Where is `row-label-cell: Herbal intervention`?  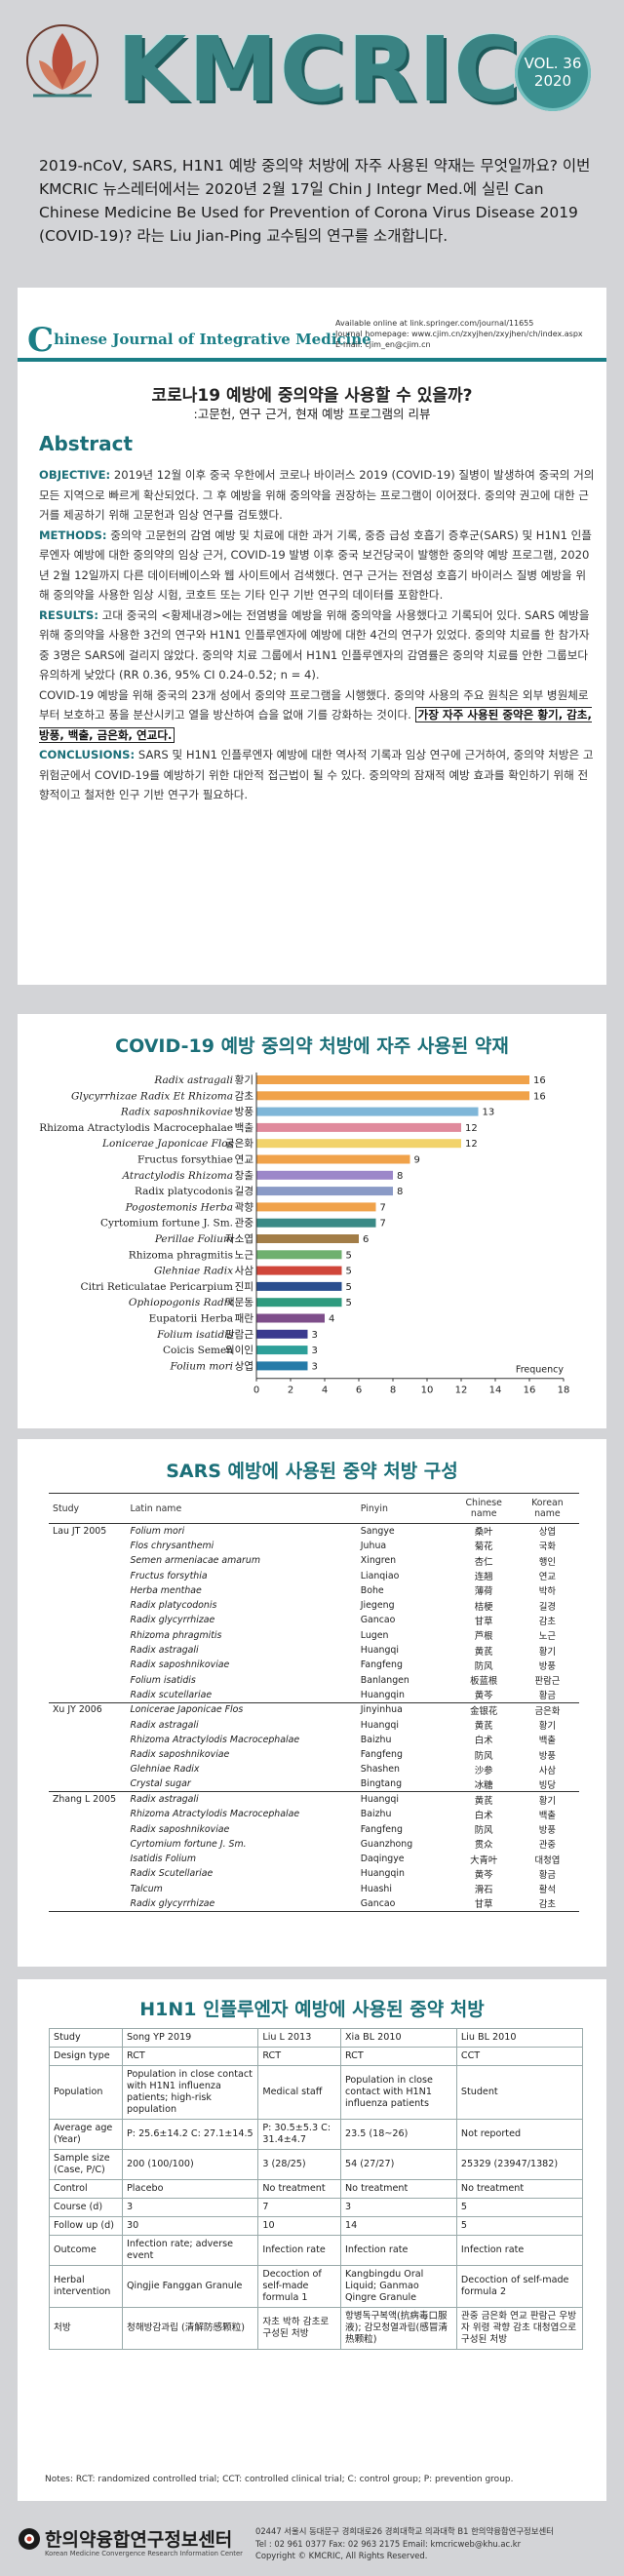
row-label-cell: Herbal intervention is located at coordinates (86, 2286).